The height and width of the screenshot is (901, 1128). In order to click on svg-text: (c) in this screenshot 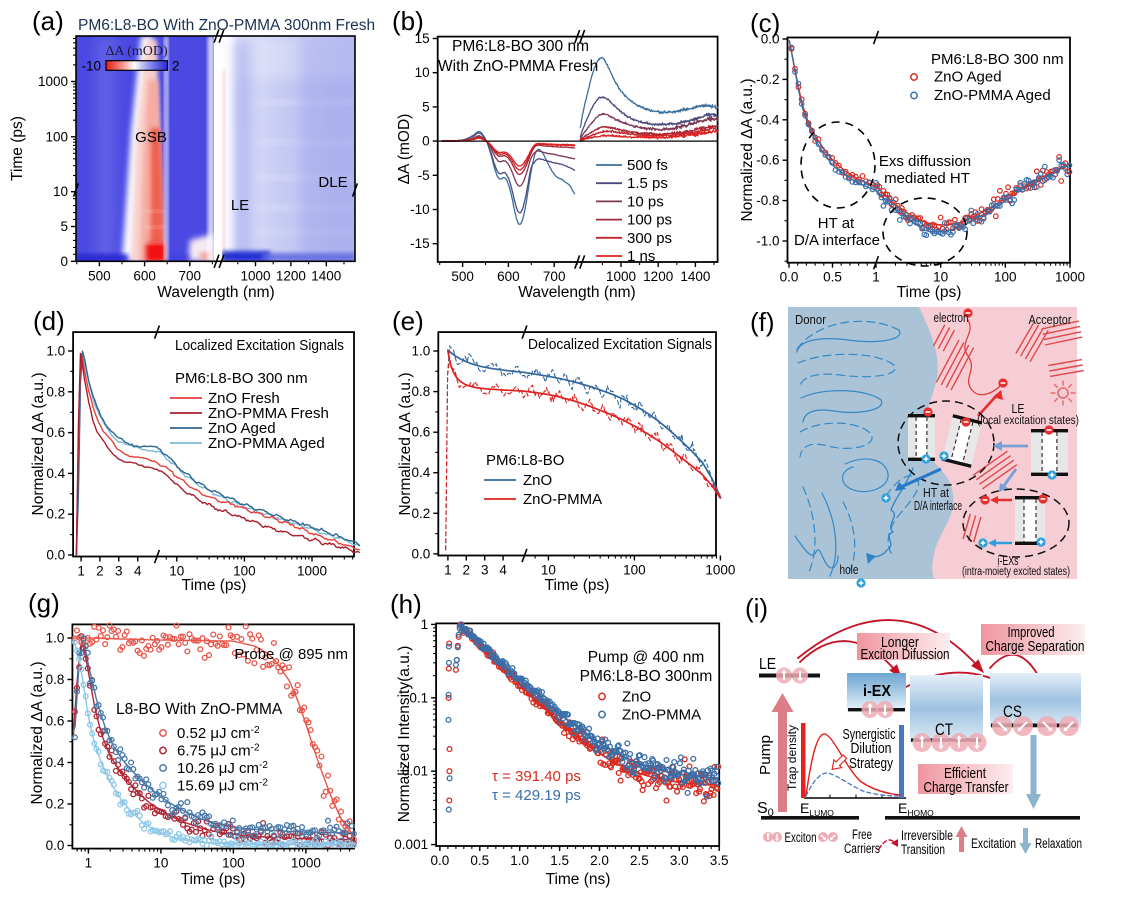, I will do `click(765, 23)`.